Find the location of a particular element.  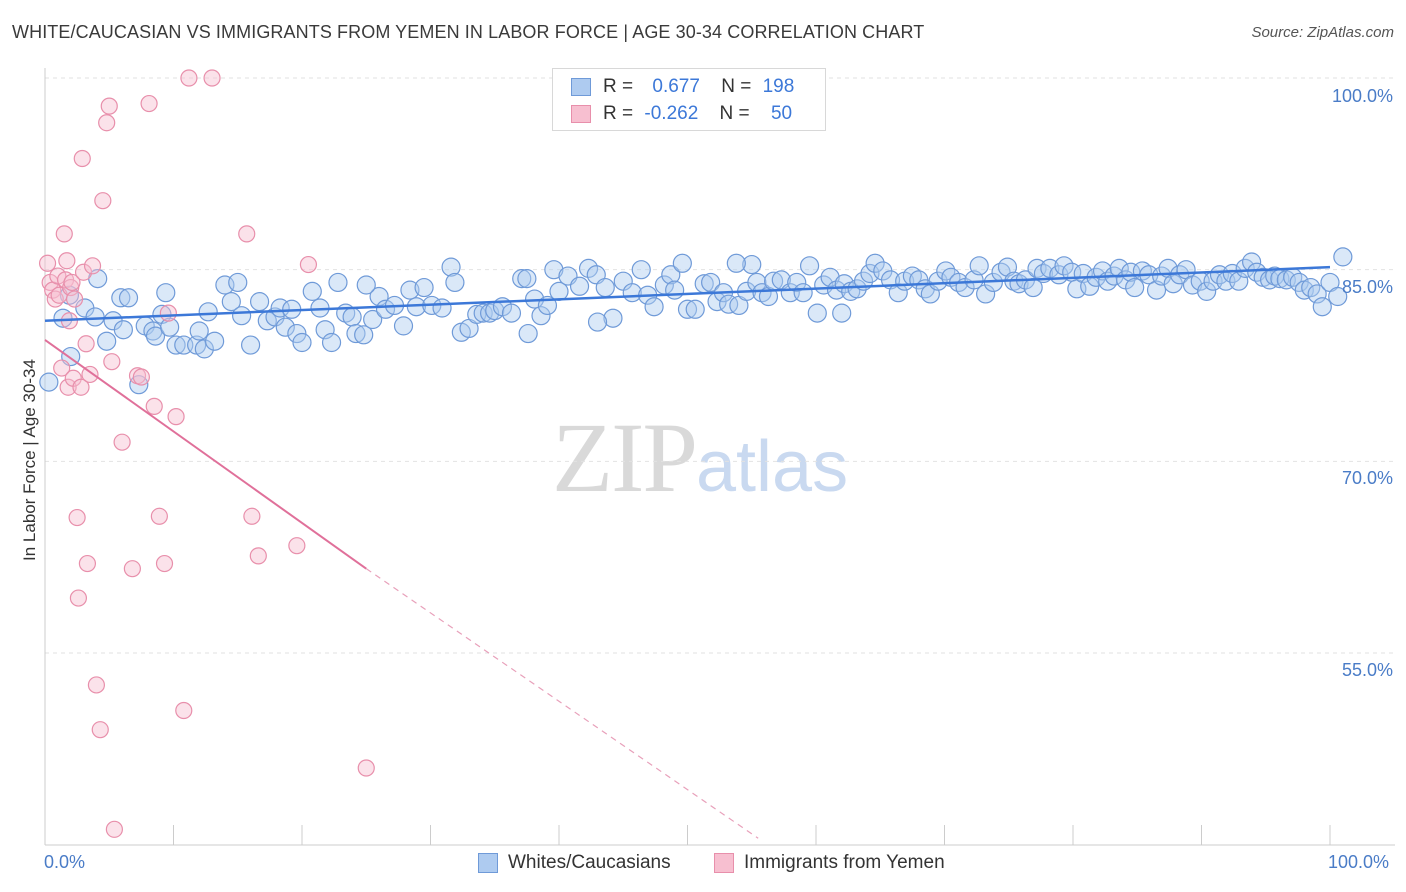

bottom-legend-label: Whites/Caucasians is located at coordinates (589, 862).